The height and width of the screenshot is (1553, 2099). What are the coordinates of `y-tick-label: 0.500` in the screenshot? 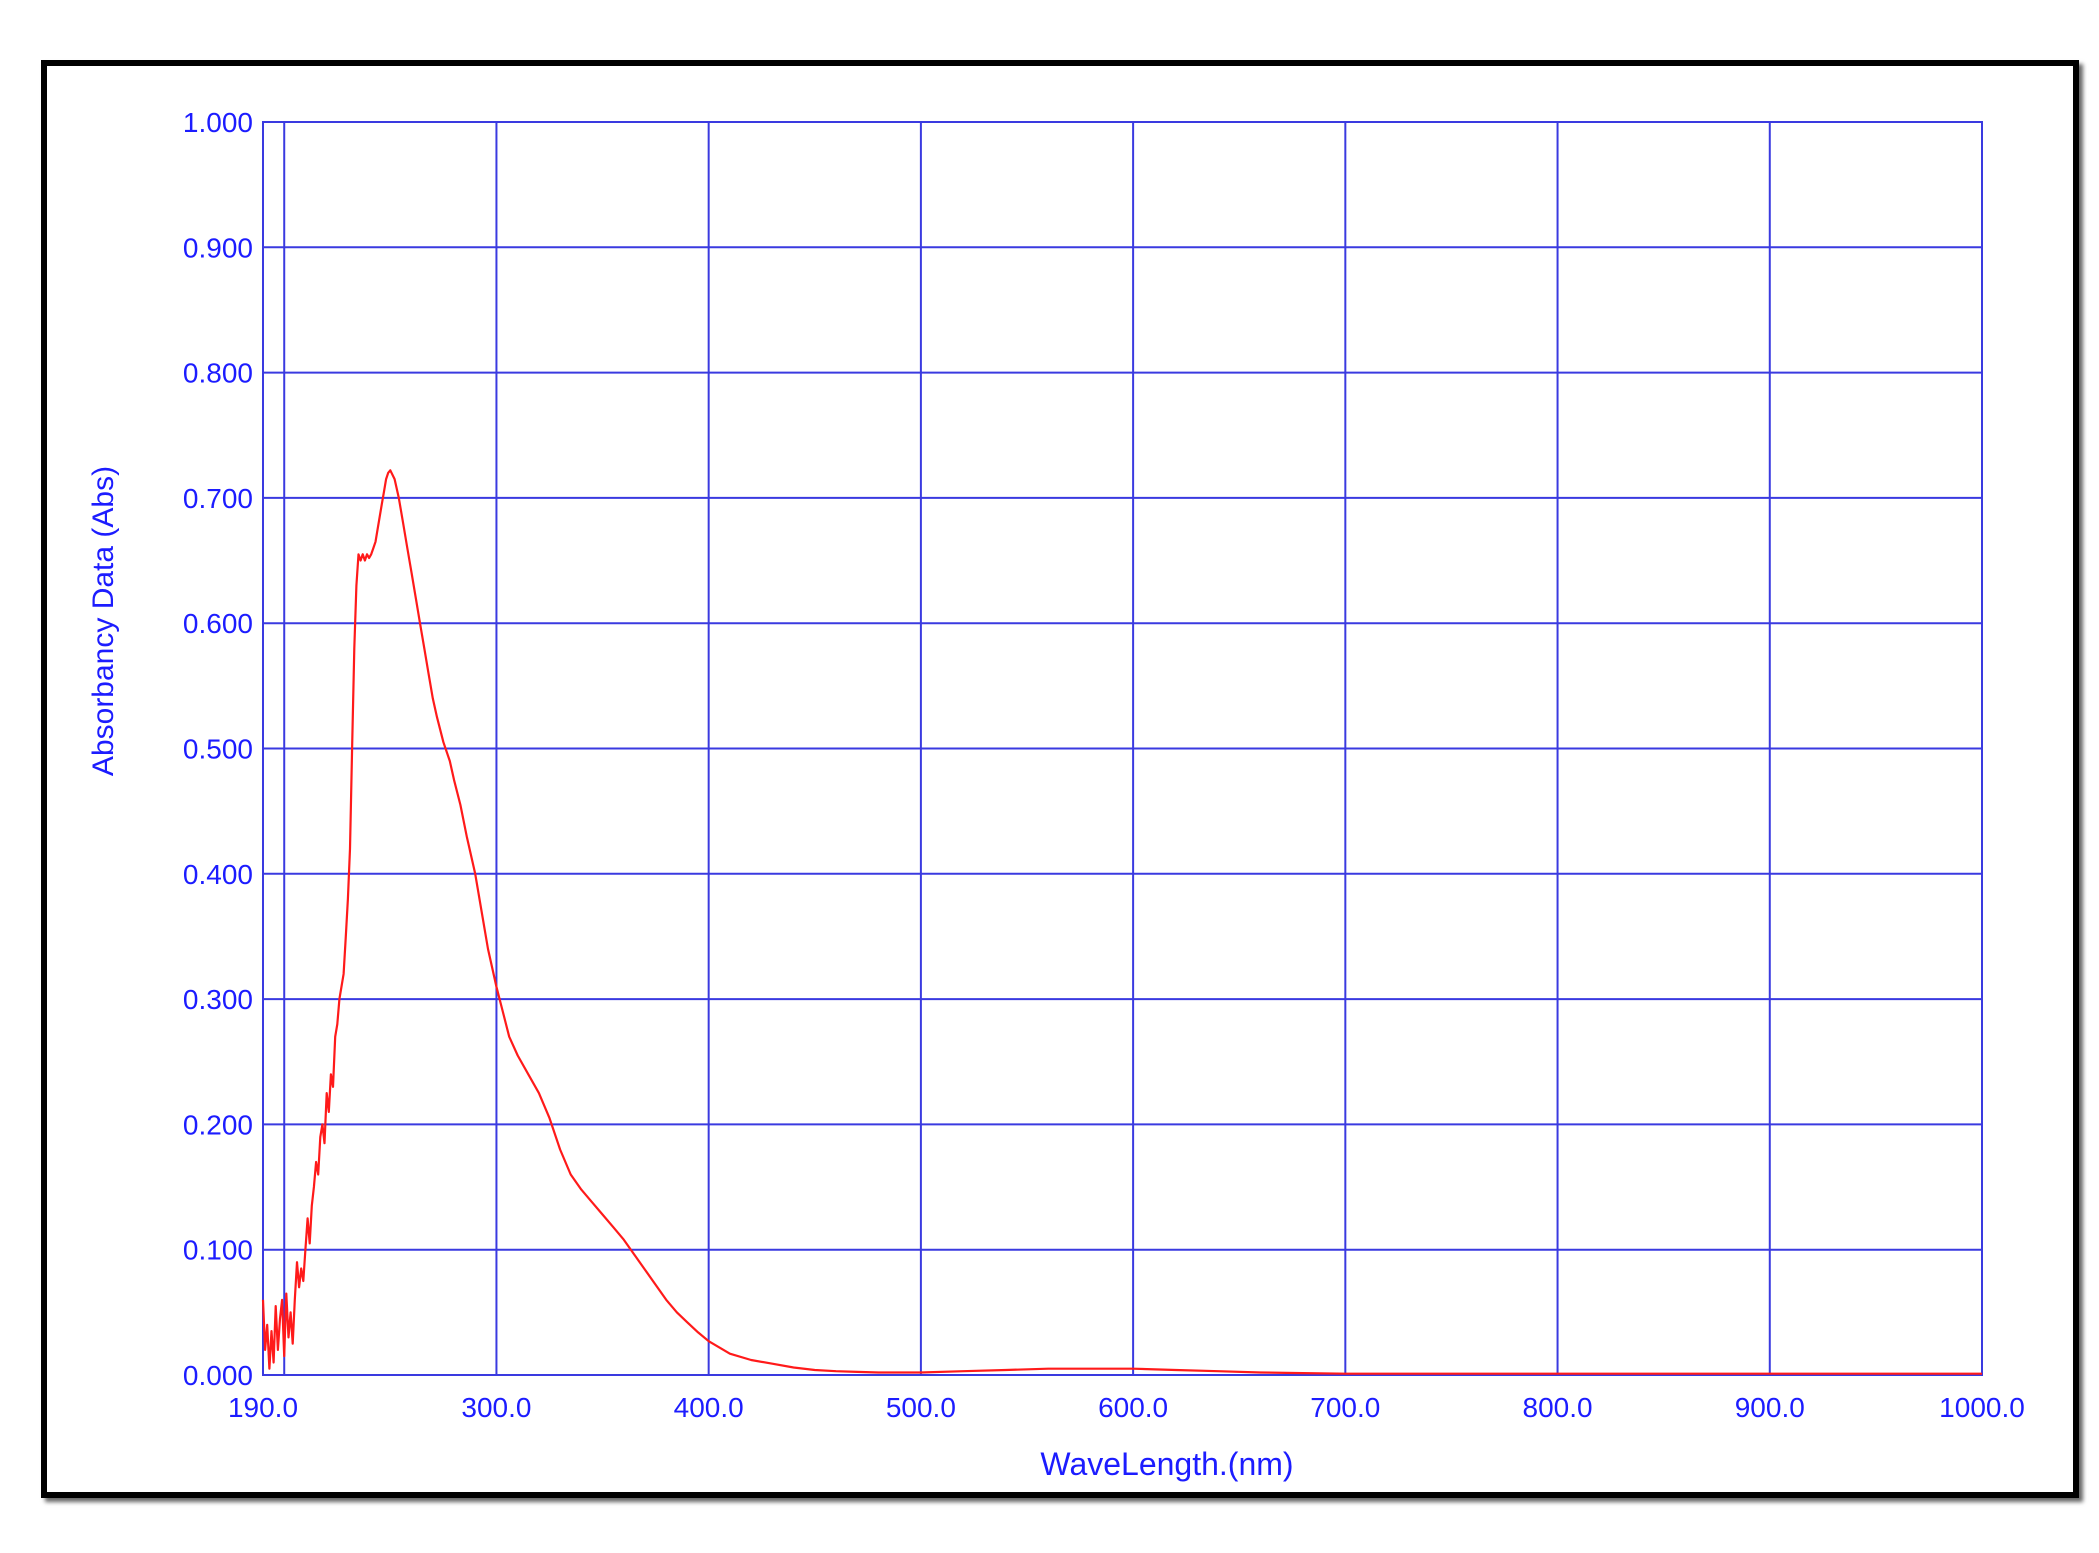 It's located at (218, 749).